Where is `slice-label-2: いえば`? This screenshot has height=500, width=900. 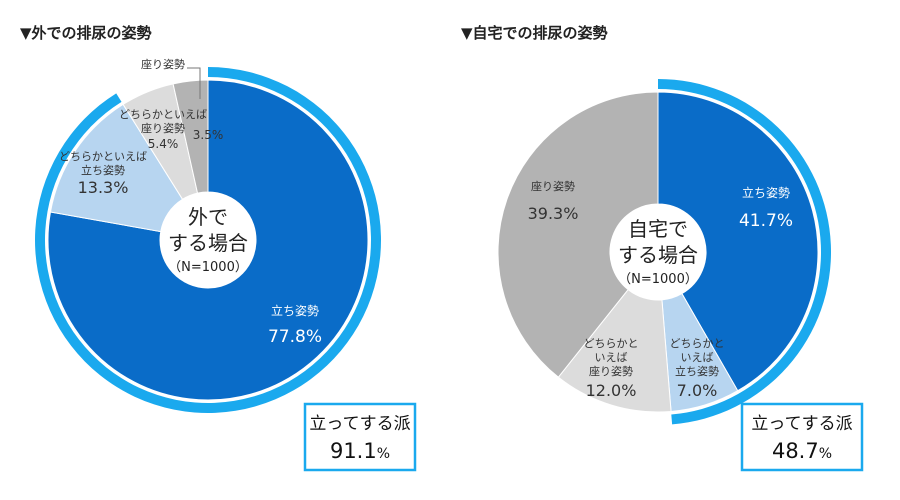 slice-label-2: いえば is located at coordinates (697, 357).